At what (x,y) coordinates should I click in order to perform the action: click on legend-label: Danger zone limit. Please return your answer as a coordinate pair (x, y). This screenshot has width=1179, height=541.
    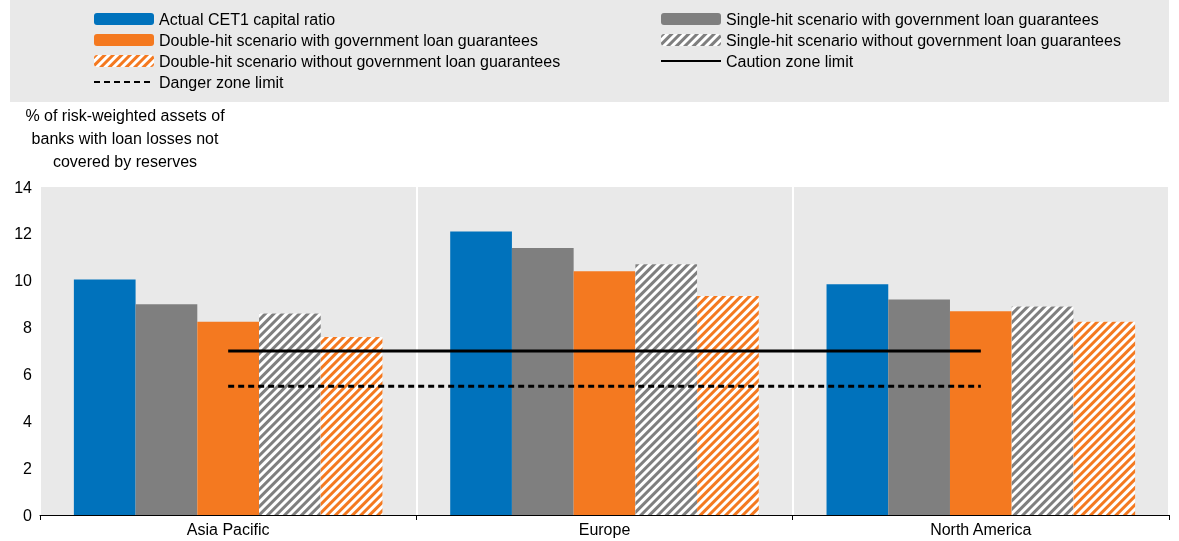
    Looking at the image, I should click on (222, 82).